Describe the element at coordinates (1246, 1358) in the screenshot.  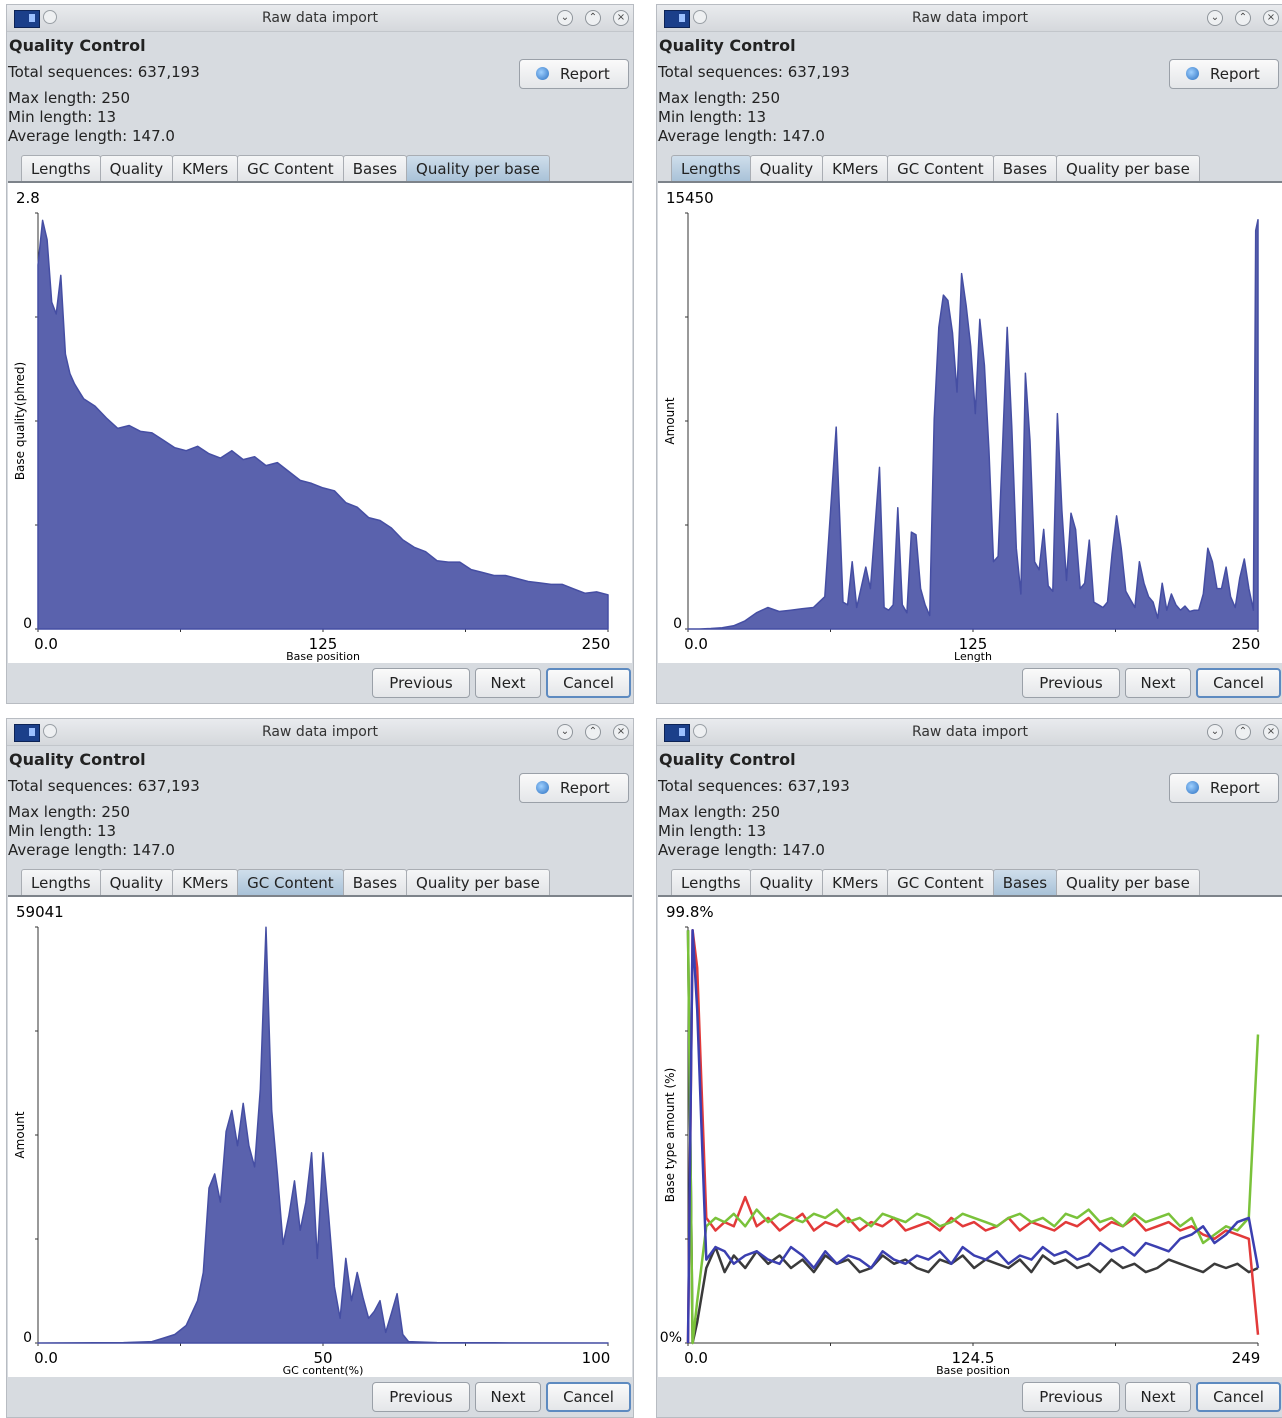
I see `x-tick-label: 249` at that location.